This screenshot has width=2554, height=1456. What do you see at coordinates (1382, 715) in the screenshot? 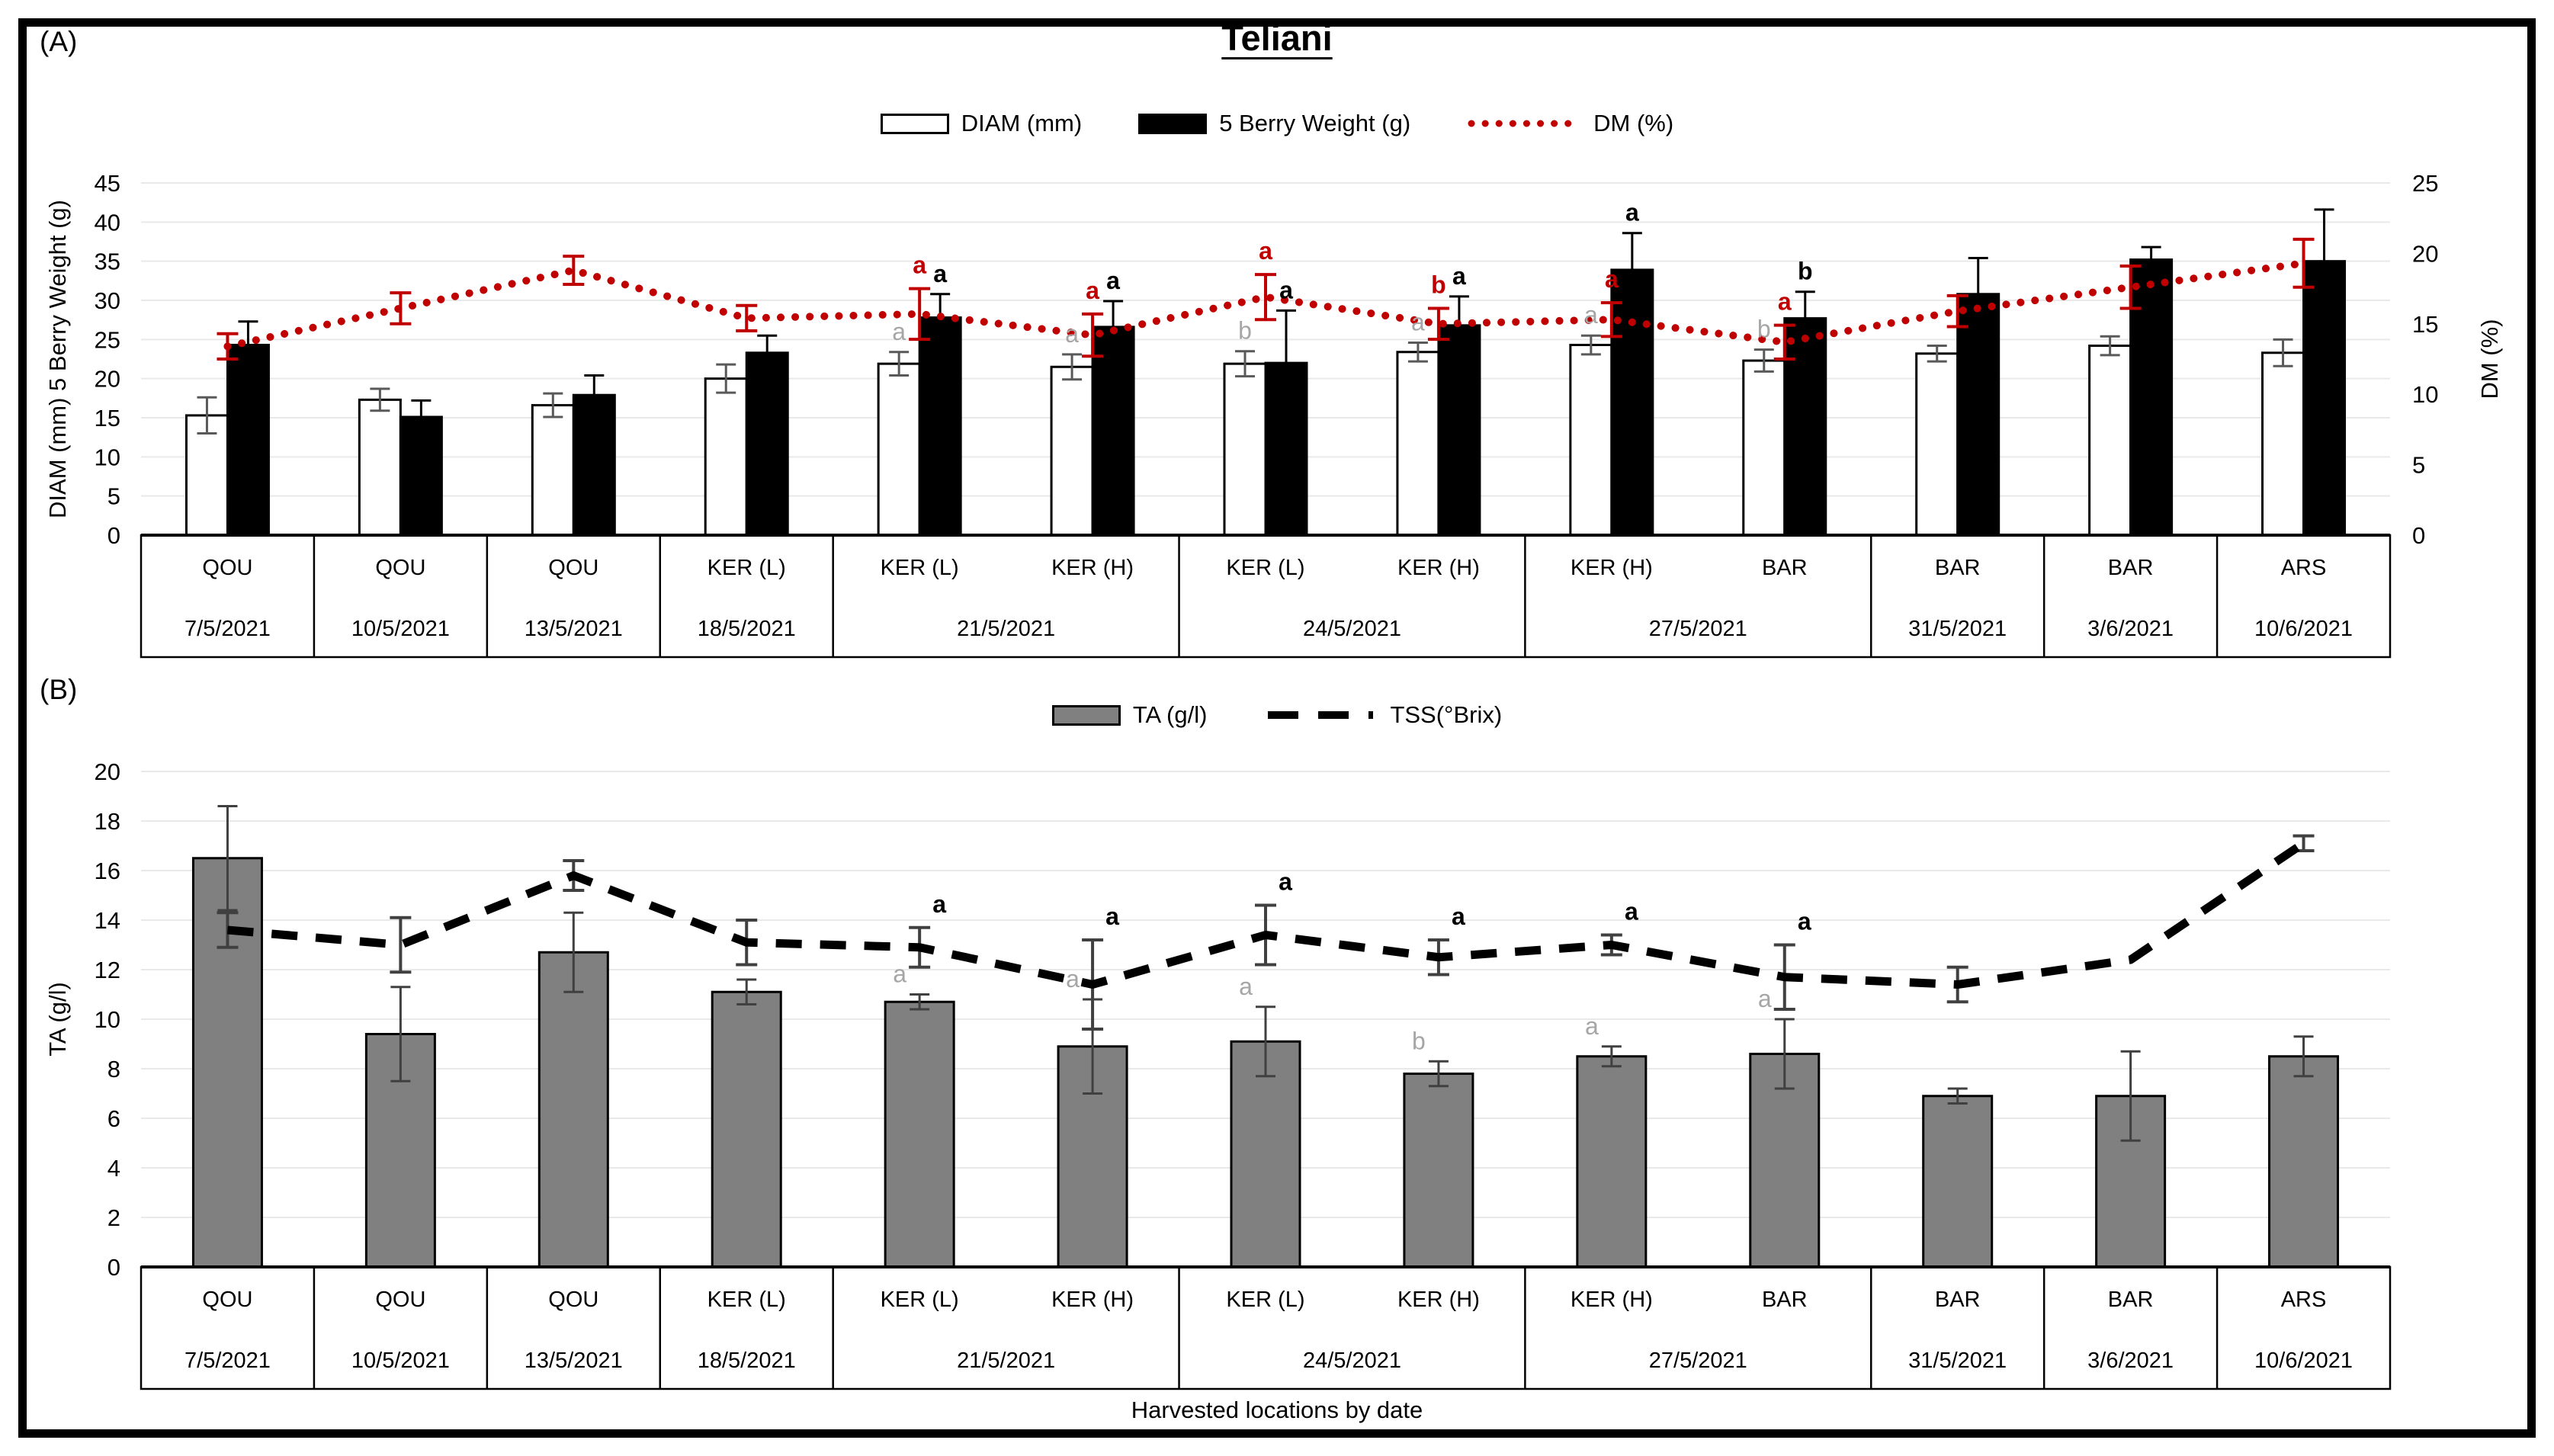
I see `legend-item-tss: TSS(°Brix)` at bounding box center [1382, 715].